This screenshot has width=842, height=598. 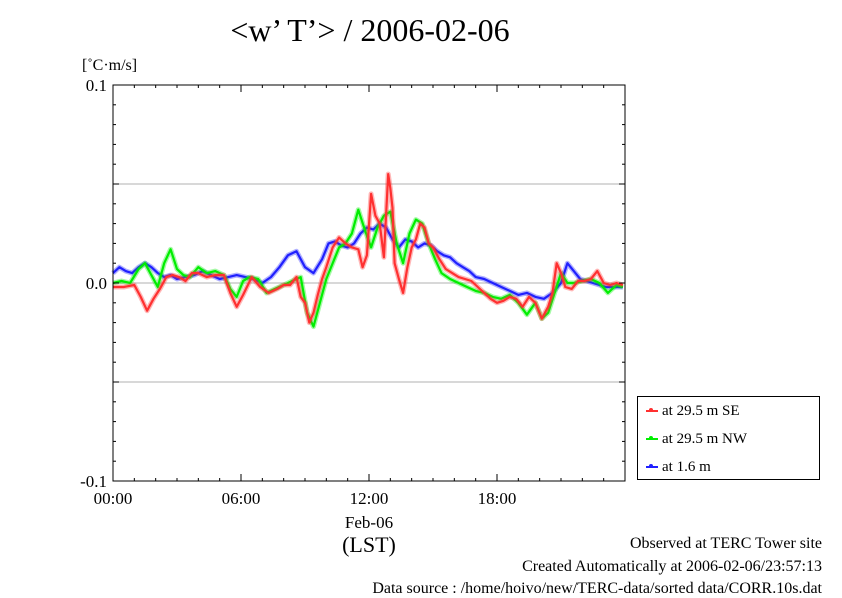 I want to click on legend-swatch-1-6m, so click(x=652, y=466).